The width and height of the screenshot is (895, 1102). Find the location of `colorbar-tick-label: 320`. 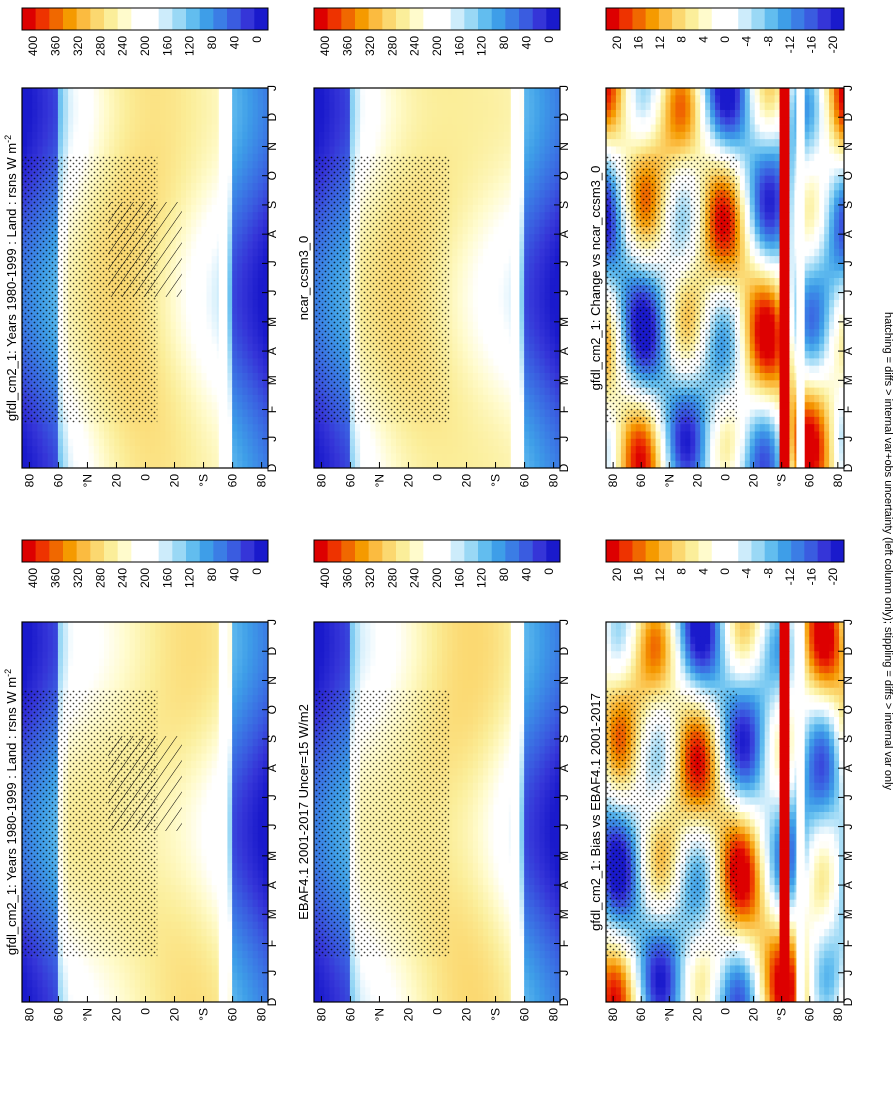

colorbar-tick-label: 320 is located at coordinates (78, 46).